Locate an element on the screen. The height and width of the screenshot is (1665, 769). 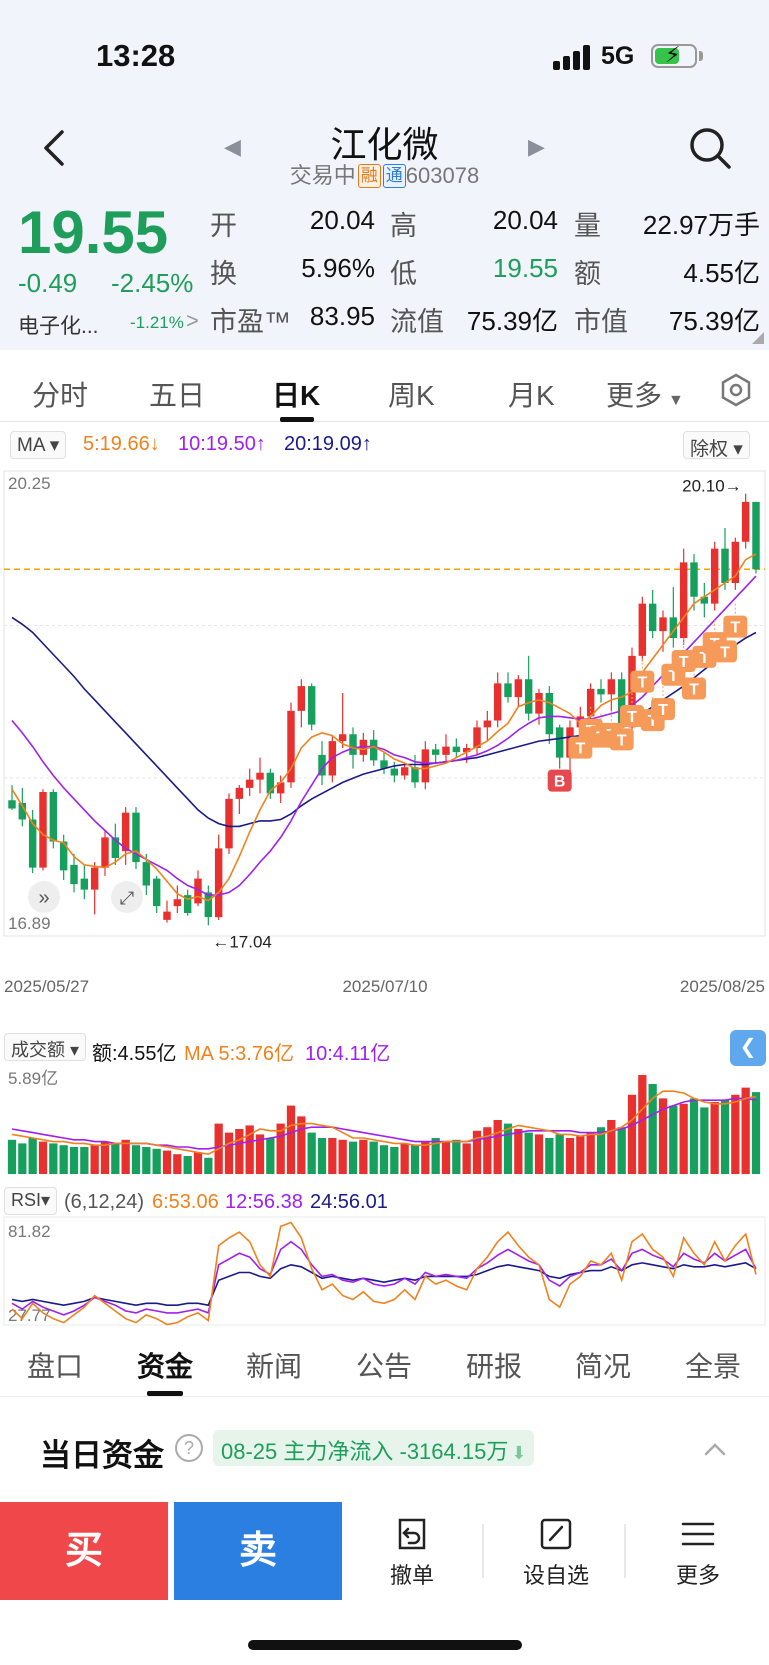
tab-five-day: 五日 is located at coordinates (177, 395).